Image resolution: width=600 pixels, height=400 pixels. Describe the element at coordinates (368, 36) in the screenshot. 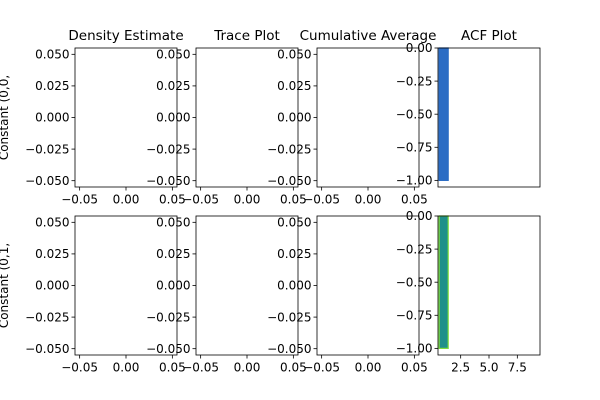

I see `panel-title-2: Cumulative Average` at that location.